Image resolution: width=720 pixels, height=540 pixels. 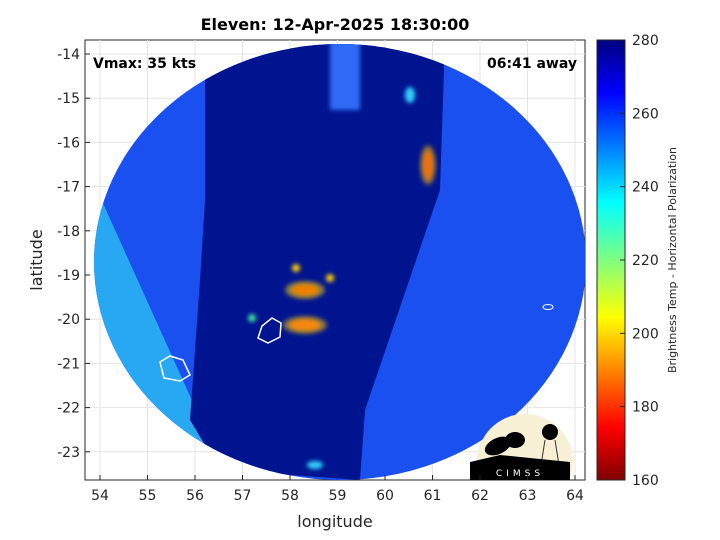 I want to click on x-axis-label: longitude, so click(x=334, y=521).